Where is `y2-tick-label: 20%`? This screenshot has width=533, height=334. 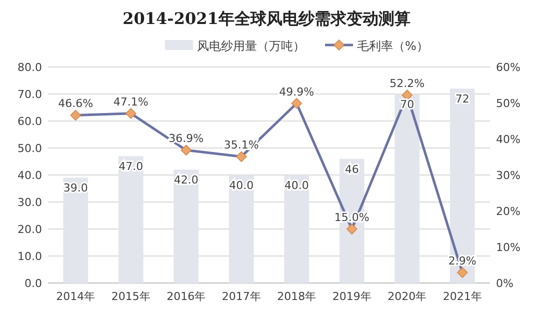 y2-tick-label: 20% is located at coordinates (508, 211).